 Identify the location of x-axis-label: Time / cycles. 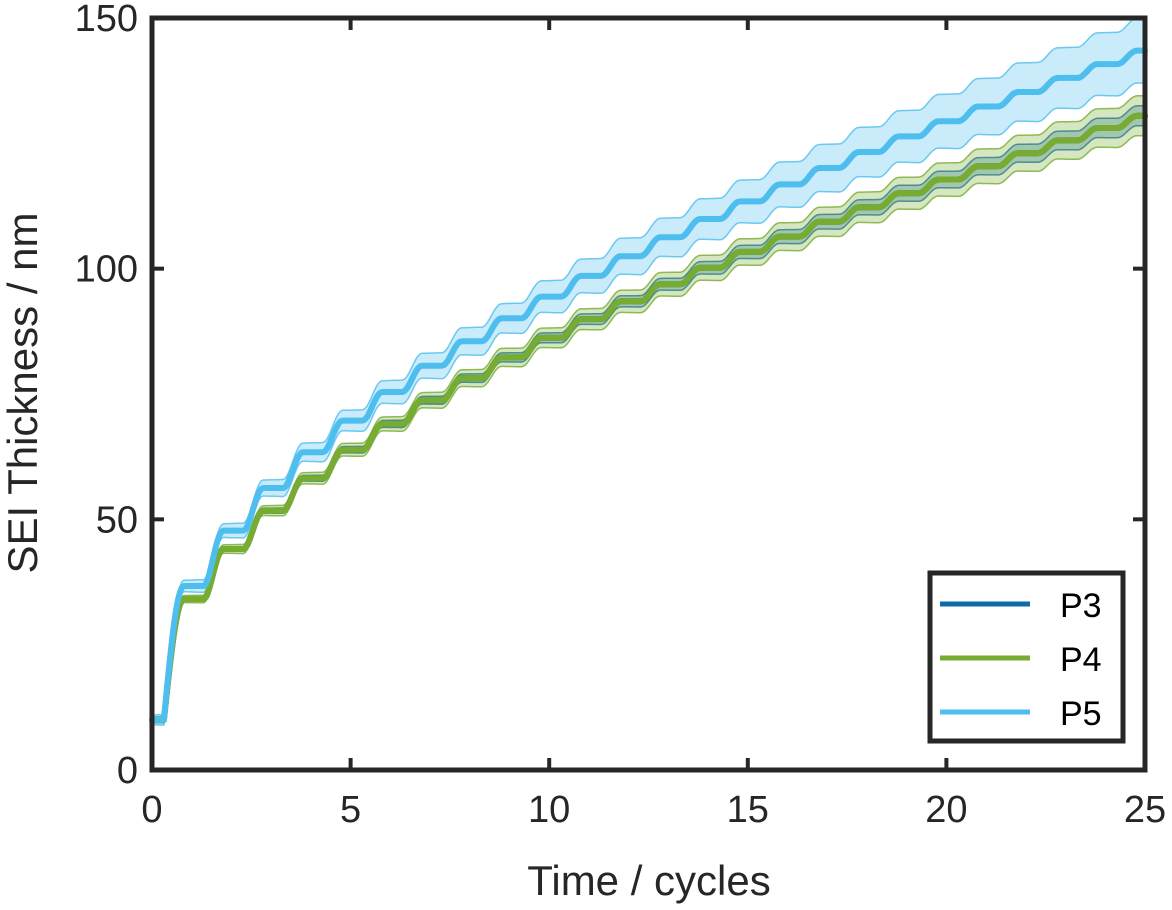
(648, 880).